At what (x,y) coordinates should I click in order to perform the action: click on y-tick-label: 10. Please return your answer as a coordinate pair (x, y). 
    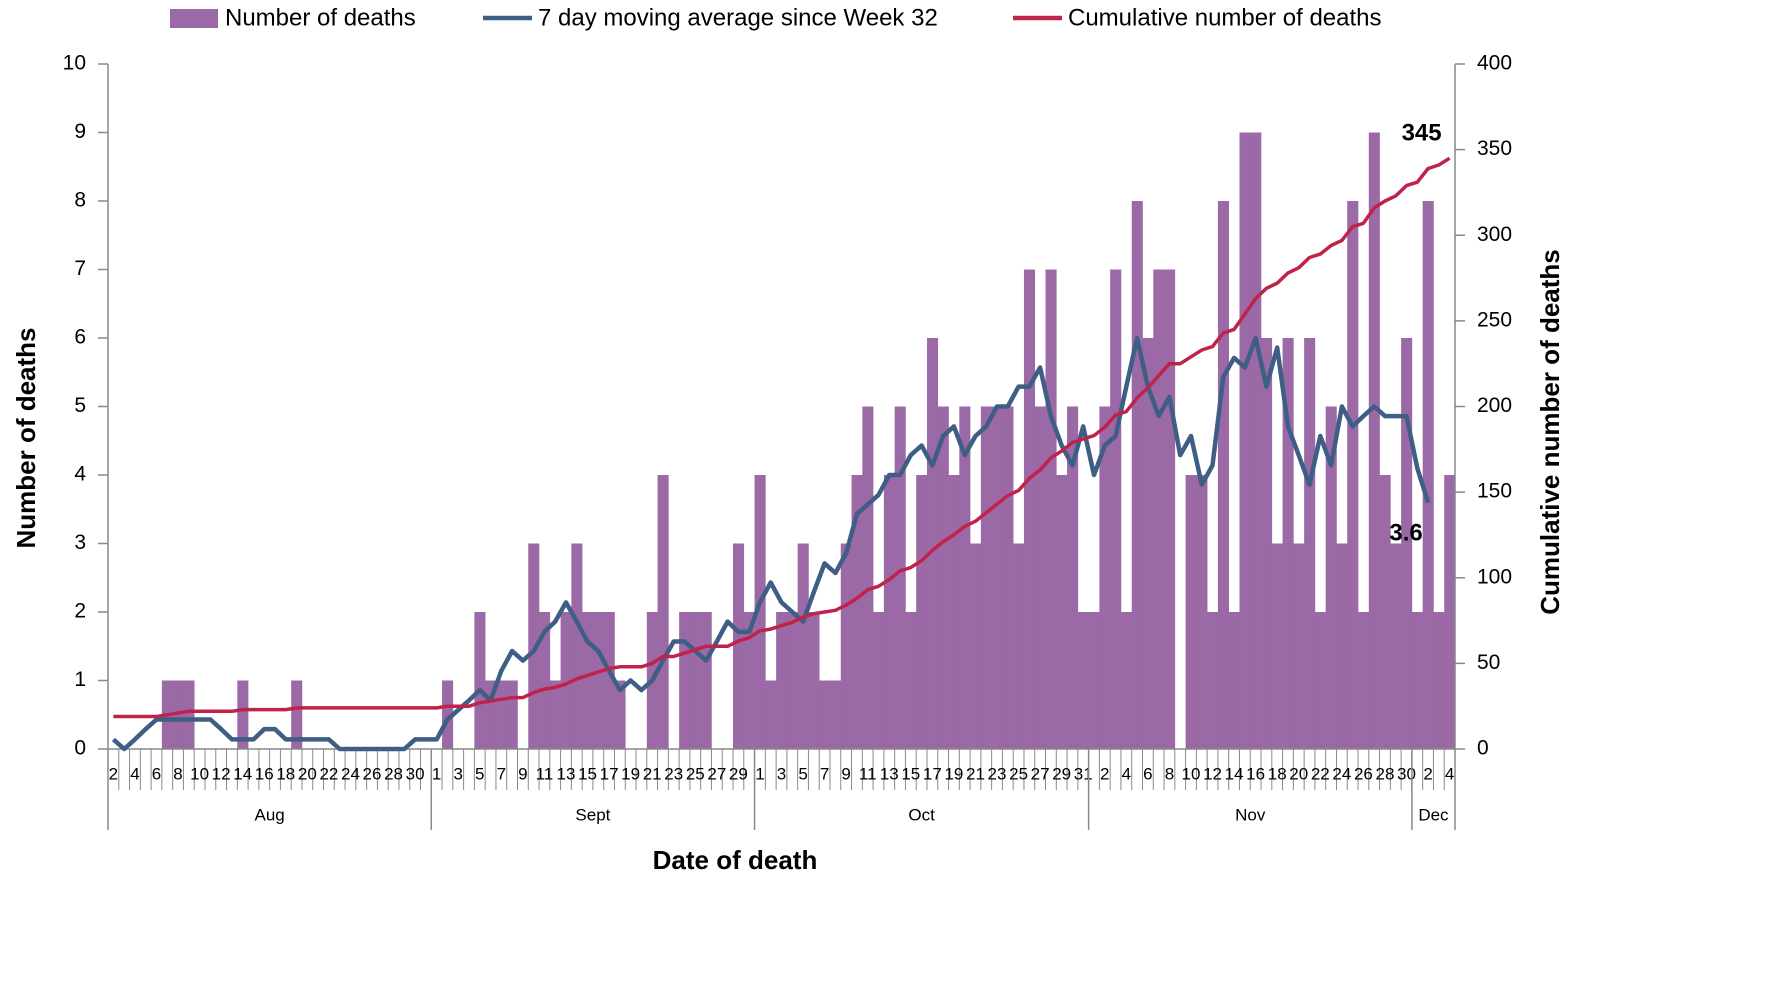
    Looking at the image, I should click on (74, 63).